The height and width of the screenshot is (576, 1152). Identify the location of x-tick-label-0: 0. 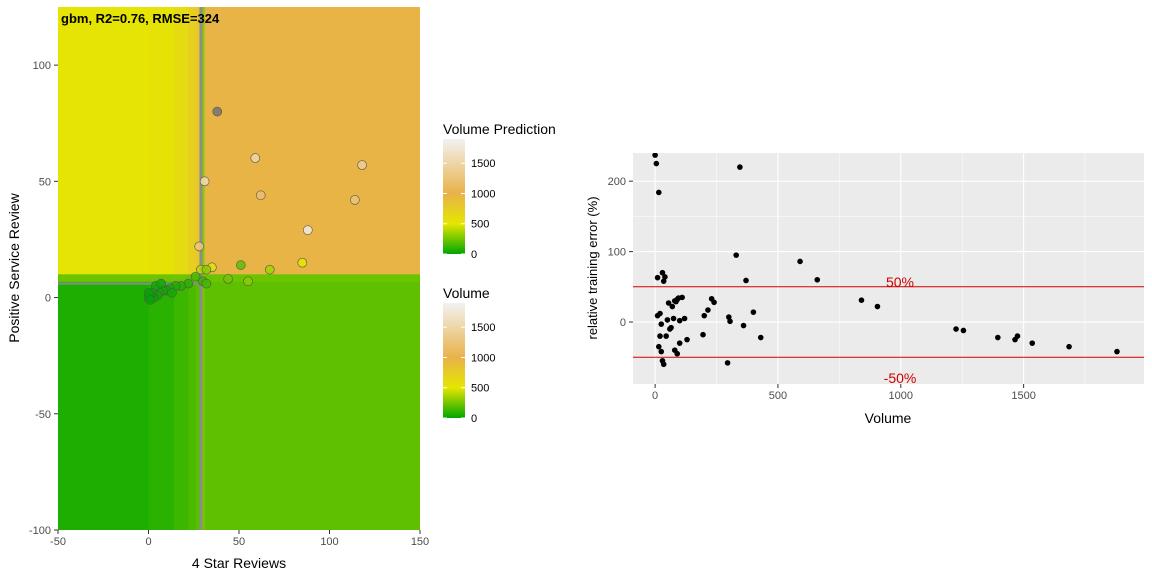
(655, 396).